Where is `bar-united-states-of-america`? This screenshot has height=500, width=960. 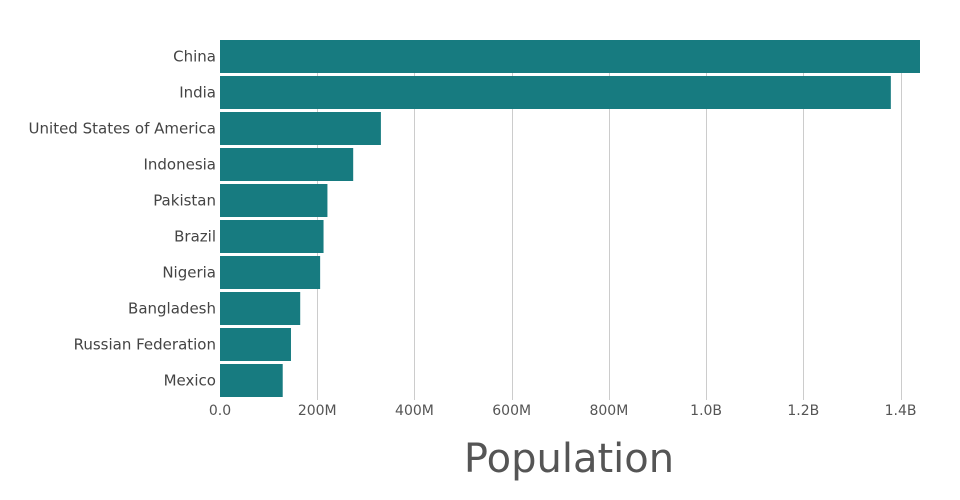 bar-united-states-of-america is located at coordinates (300, 128).